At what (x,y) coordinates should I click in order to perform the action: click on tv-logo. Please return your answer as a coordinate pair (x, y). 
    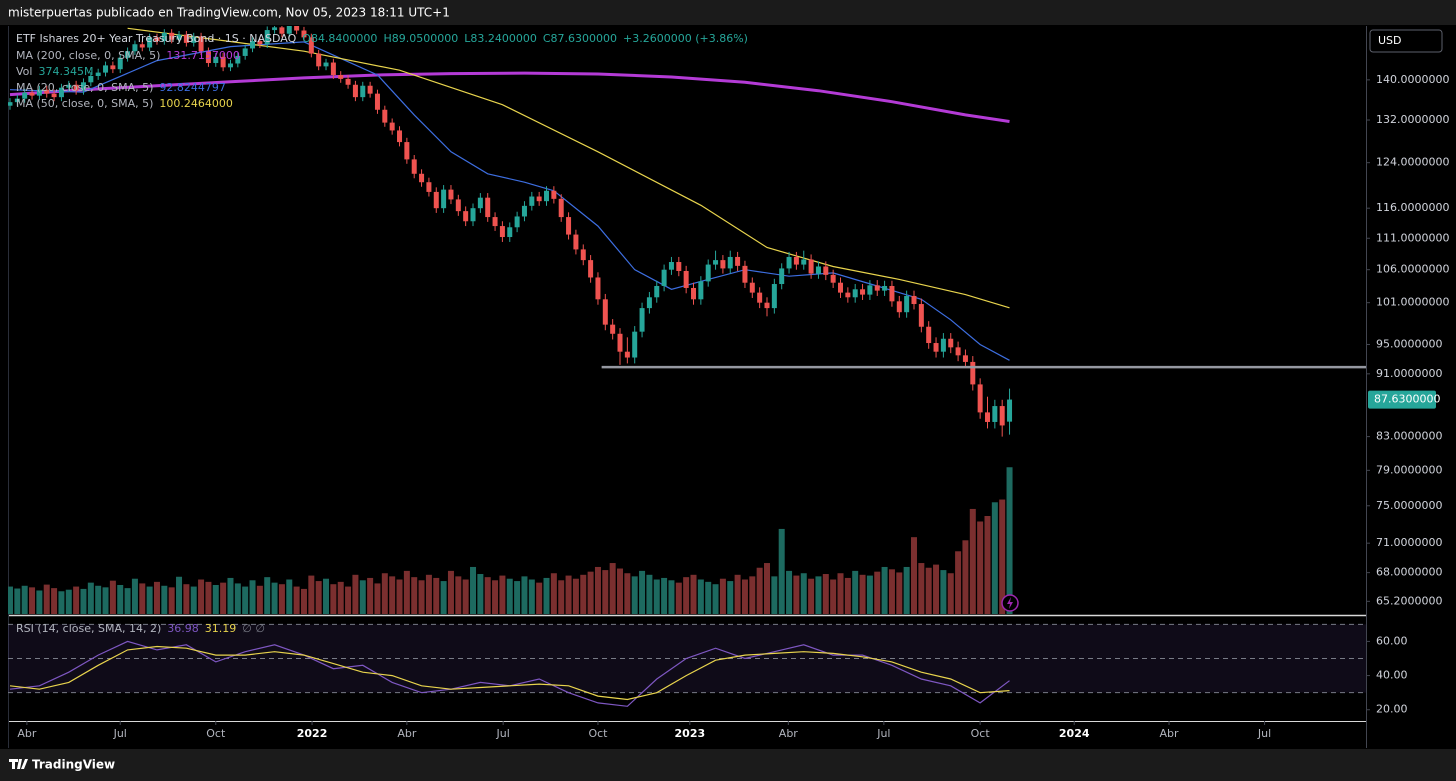
    Looking at the image, I should click on (18, 764).